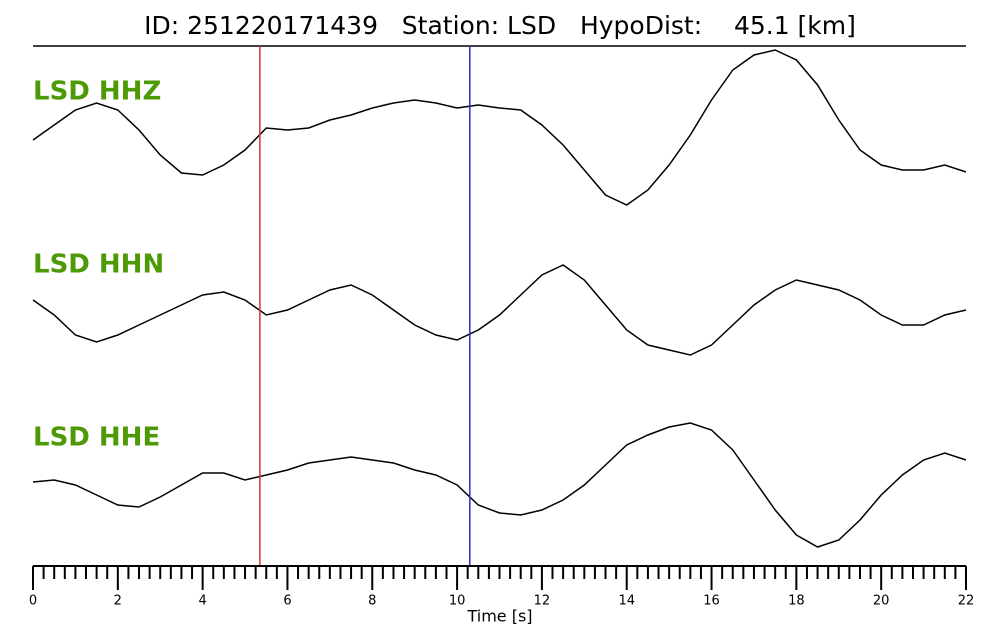 The height and width of the screenshot is (640, 1000). I want to click on x-tick-label: 20, so click(881, 601).